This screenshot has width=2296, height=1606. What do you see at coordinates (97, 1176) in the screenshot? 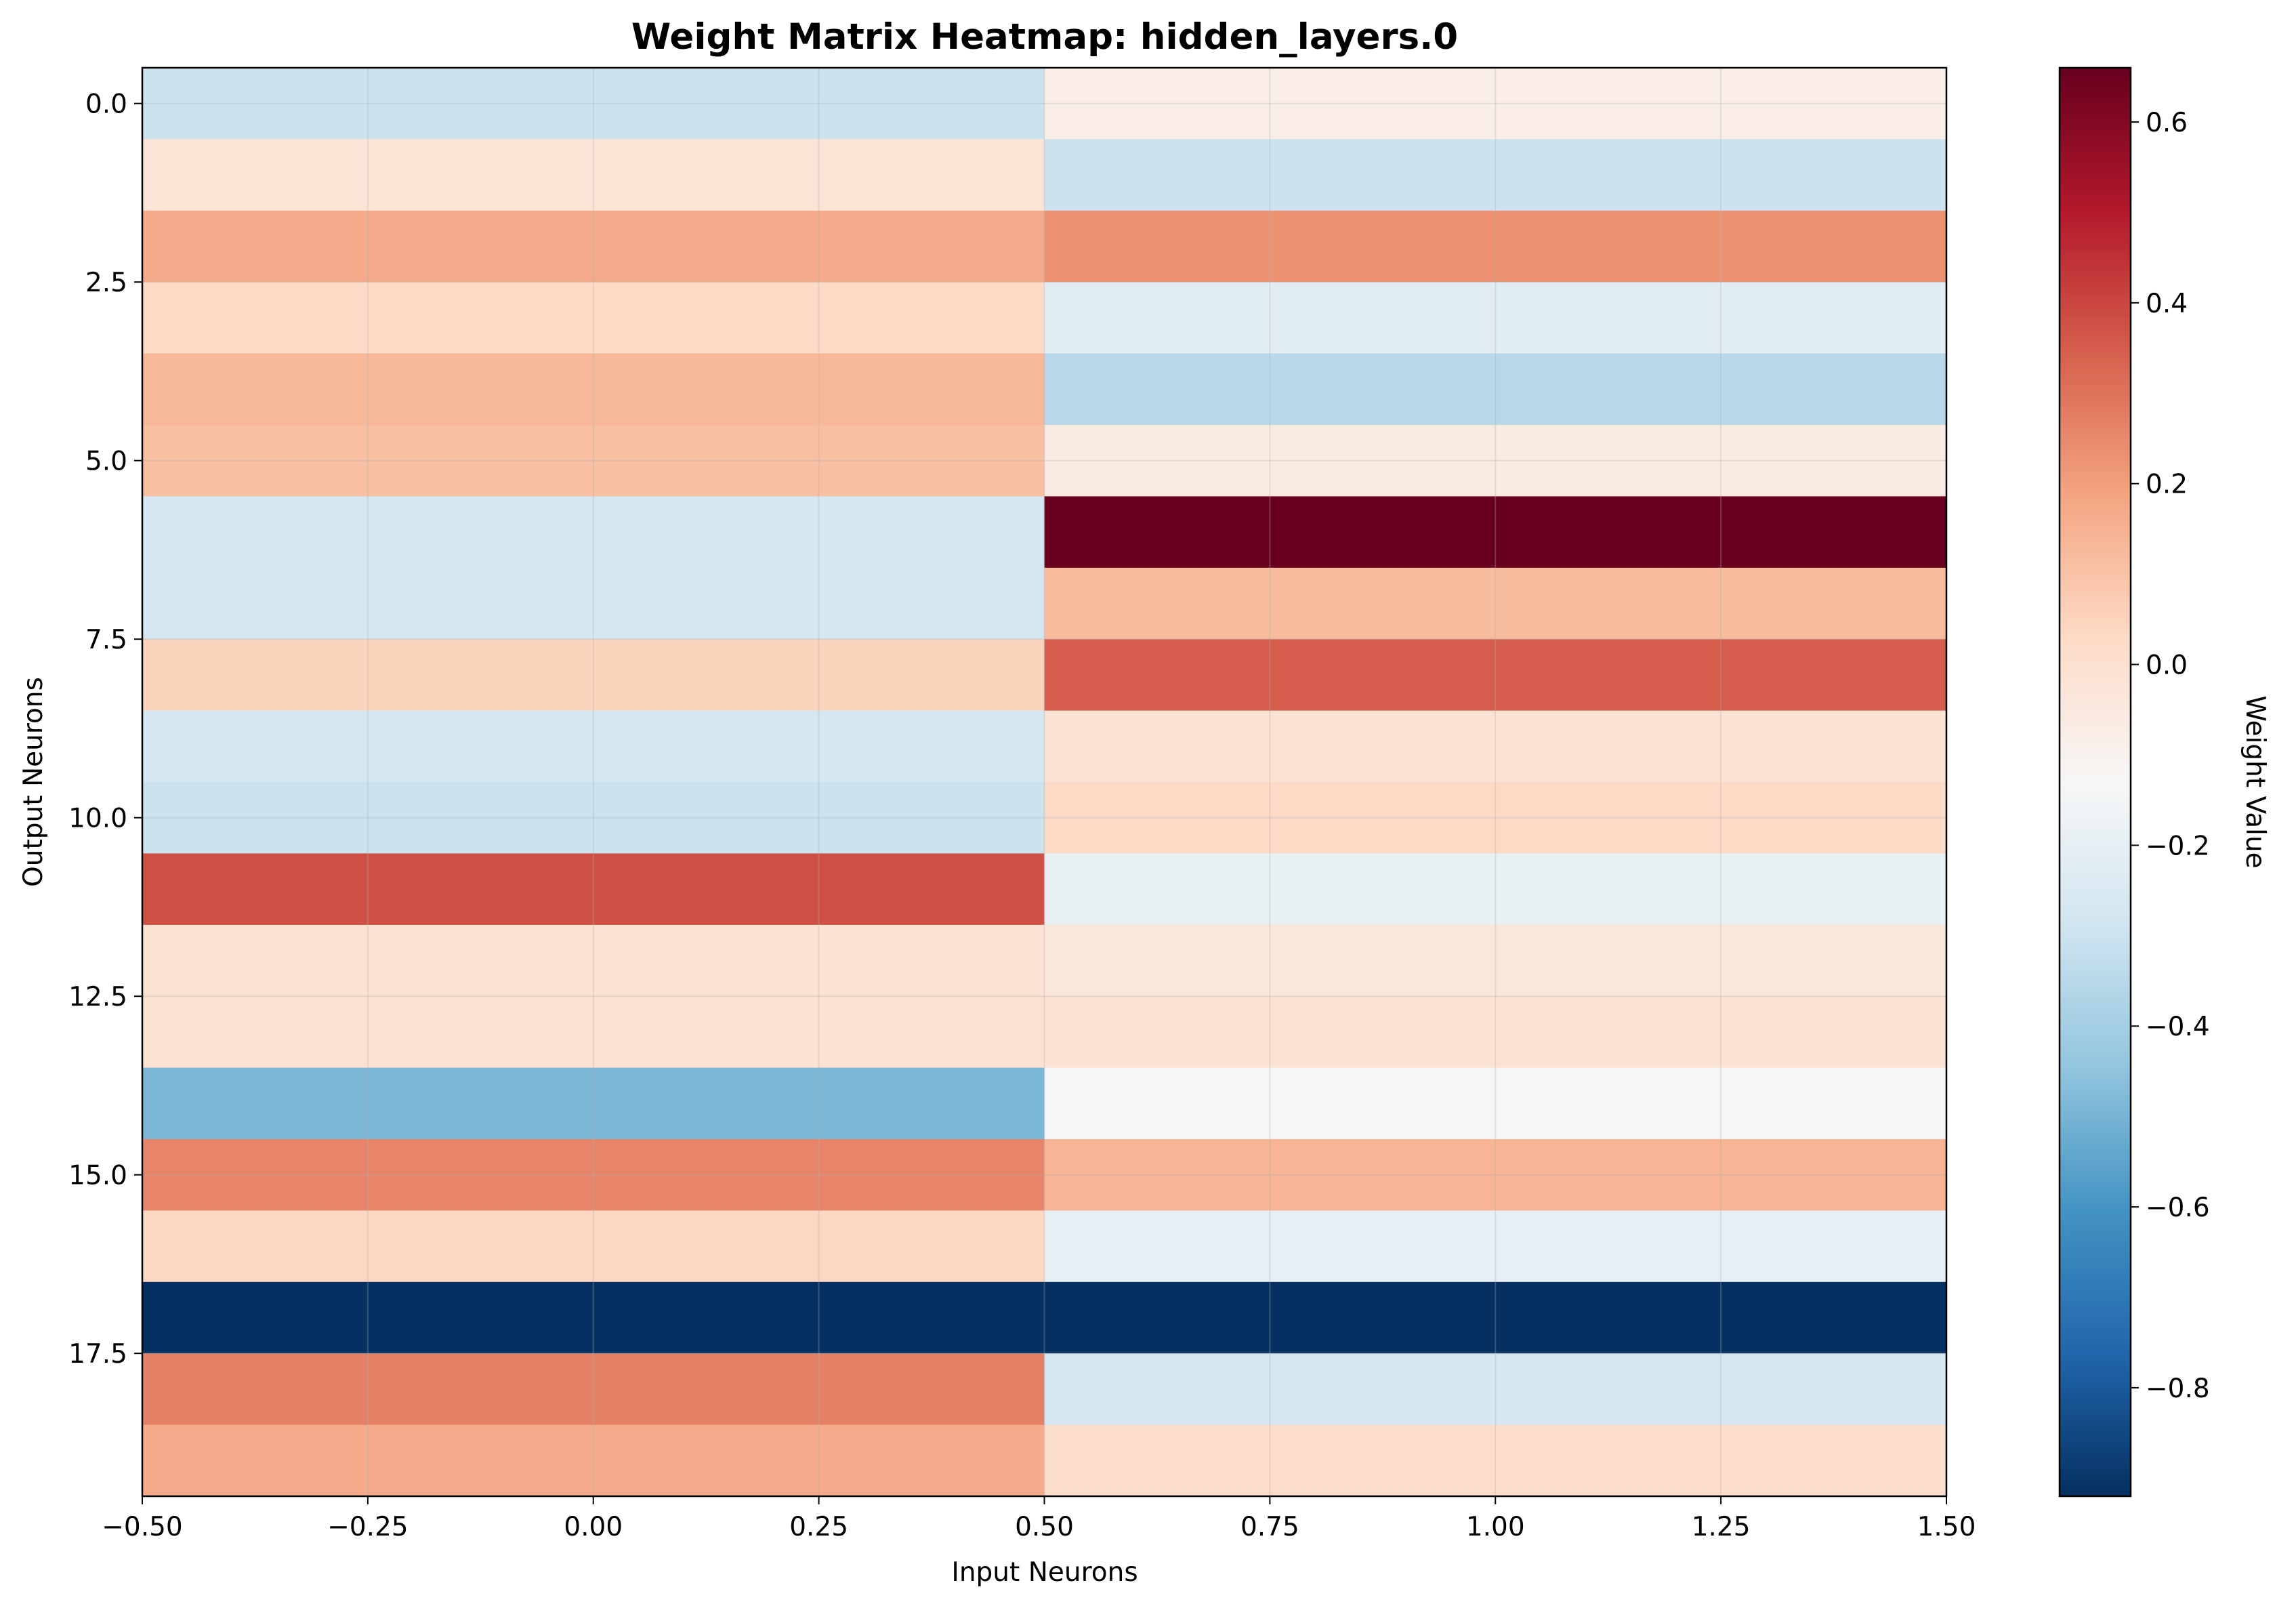
I see `y-tick-label: 15.0` at bounding box center [97, 1176].